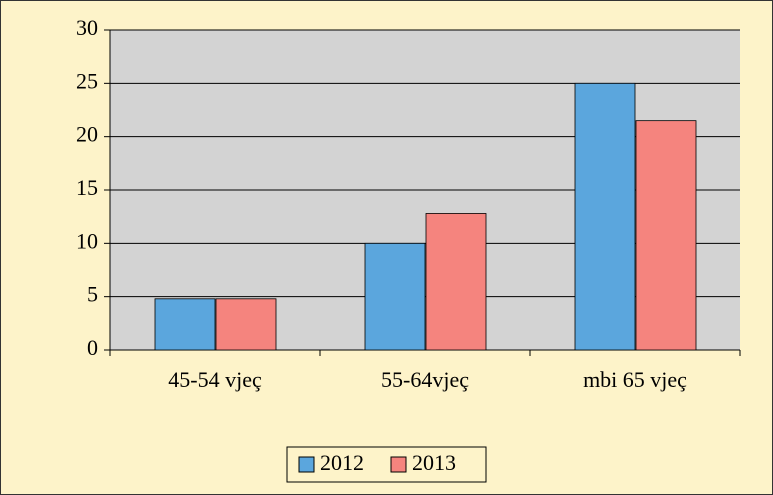 The width and height of the screenshot is (773, 495). Describe the element at coordinates (635, 379) in the screenshot. I see `x-tick-label: mbi 65 vjeç` at that location.